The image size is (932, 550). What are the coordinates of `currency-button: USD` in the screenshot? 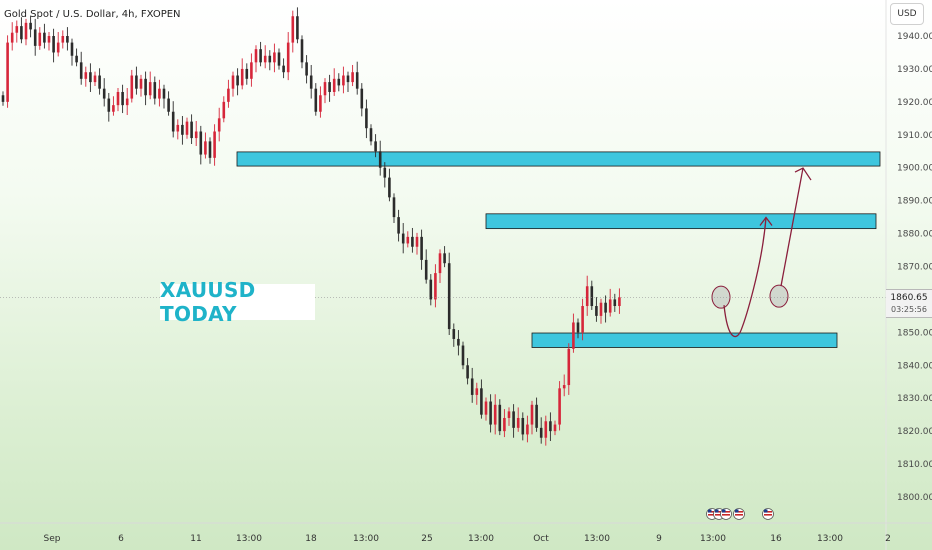 It's located at (907, 14).